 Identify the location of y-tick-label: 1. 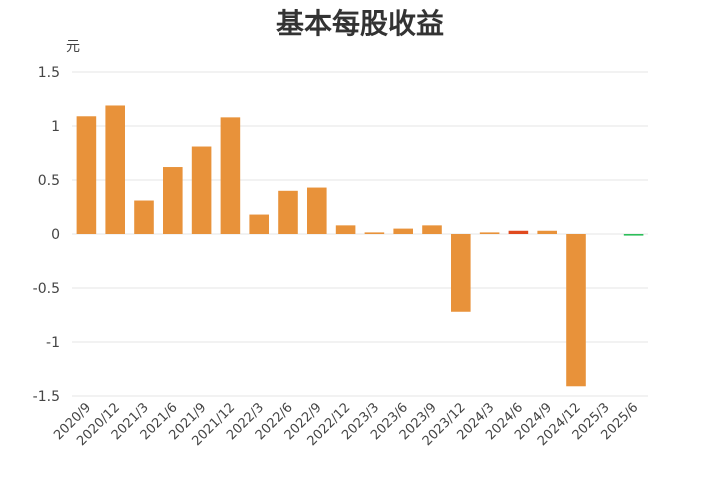
(55, 127).